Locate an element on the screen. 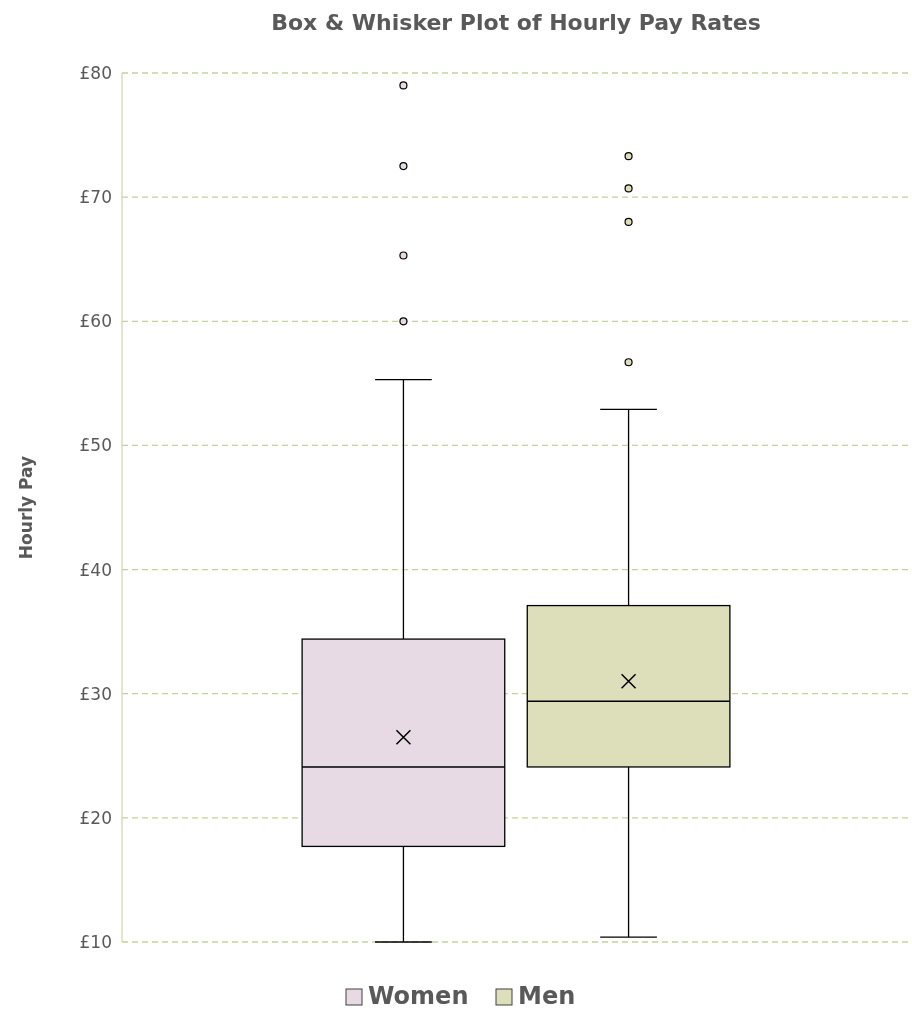 This screenshot has width=912, height=1022. y-tick-label: £50 is located at coordinates (95, 445).